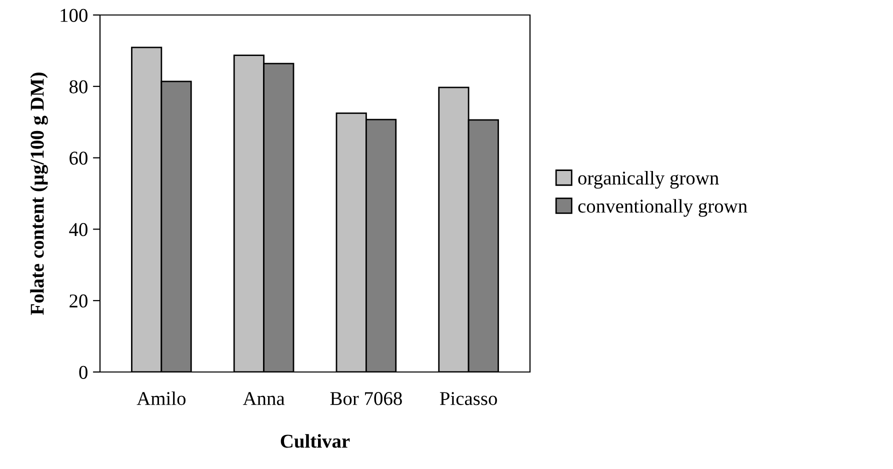 This screenshot has width=893, height=469. I want to click on legend-label: organically grown, so click(648, 179).